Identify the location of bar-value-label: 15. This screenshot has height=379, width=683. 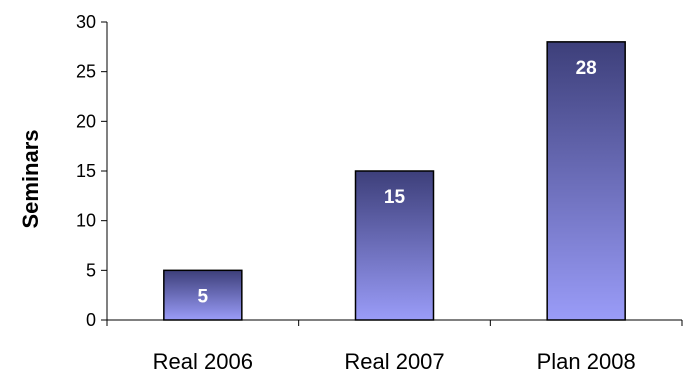
(395, 197).